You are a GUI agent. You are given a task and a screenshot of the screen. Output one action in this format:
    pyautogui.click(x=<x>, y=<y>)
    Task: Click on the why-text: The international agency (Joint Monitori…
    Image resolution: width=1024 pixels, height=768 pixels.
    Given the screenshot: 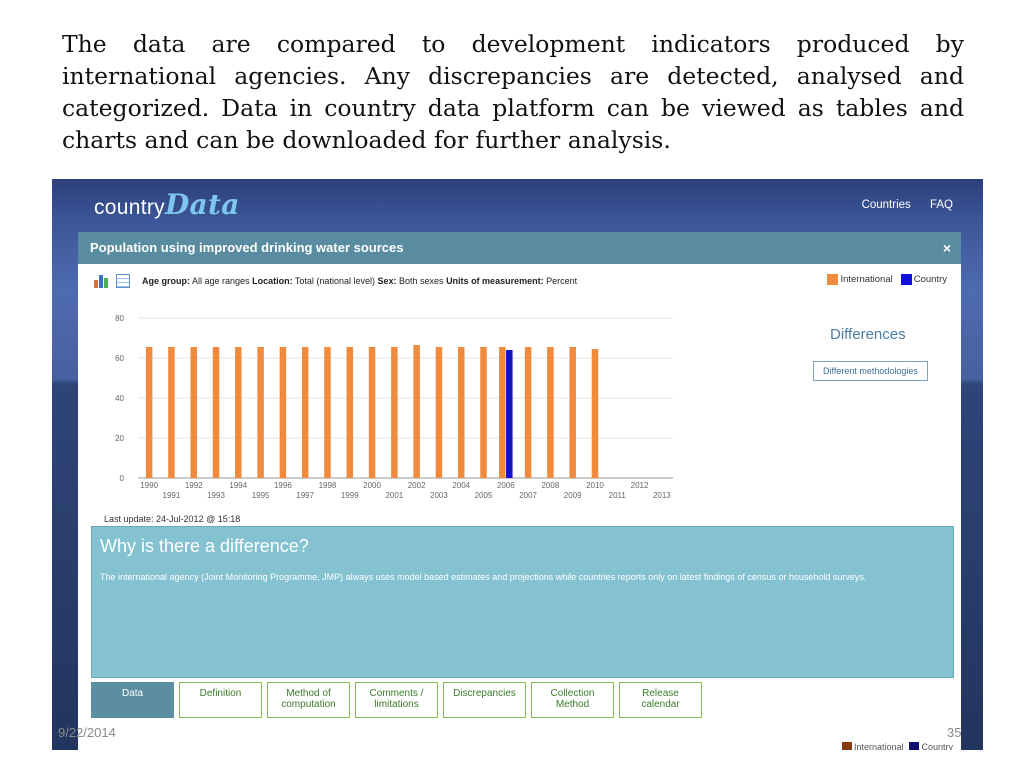 What is the action you would take?
    pyautogui.click(x=483, y=577)
    